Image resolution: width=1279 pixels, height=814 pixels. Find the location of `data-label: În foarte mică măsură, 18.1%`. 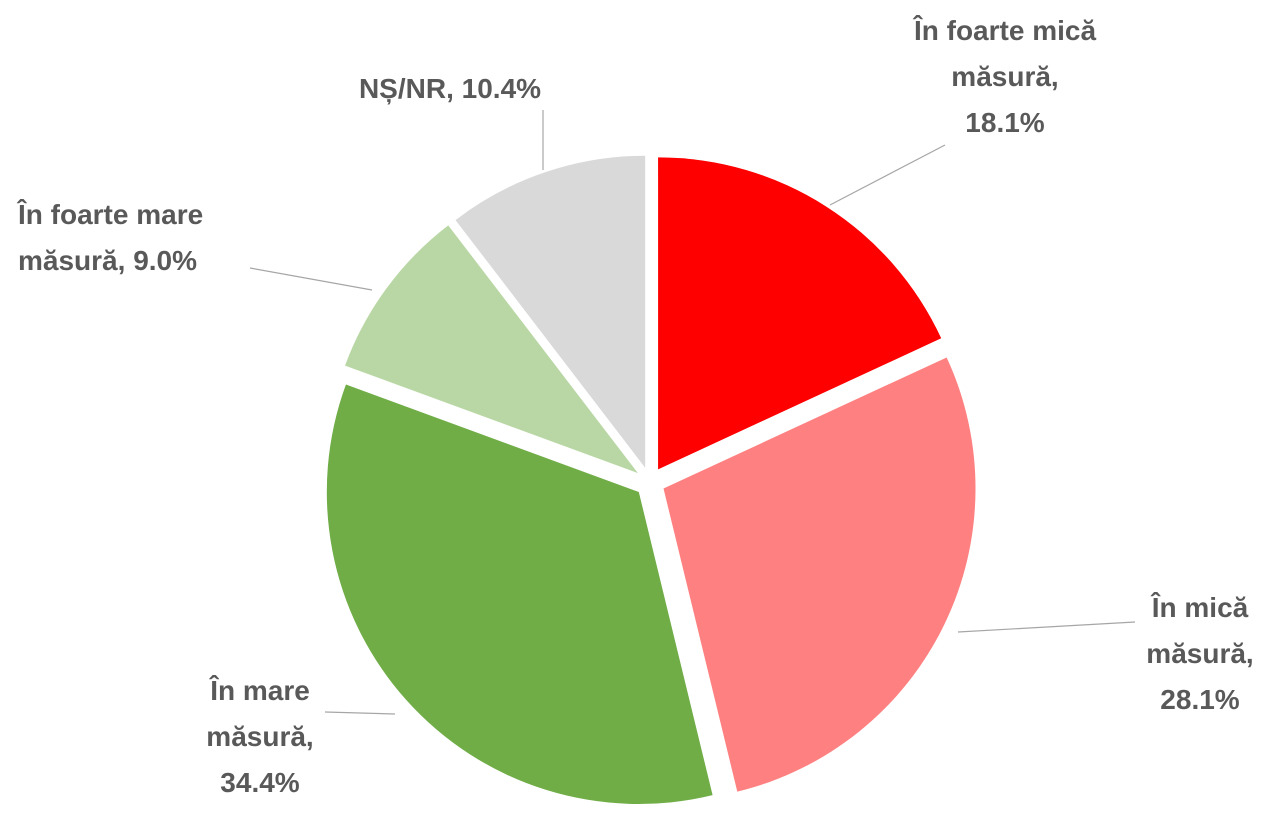

data-label: În foarte mică măsură, 18.1% is located at coordinates (1005, 77).